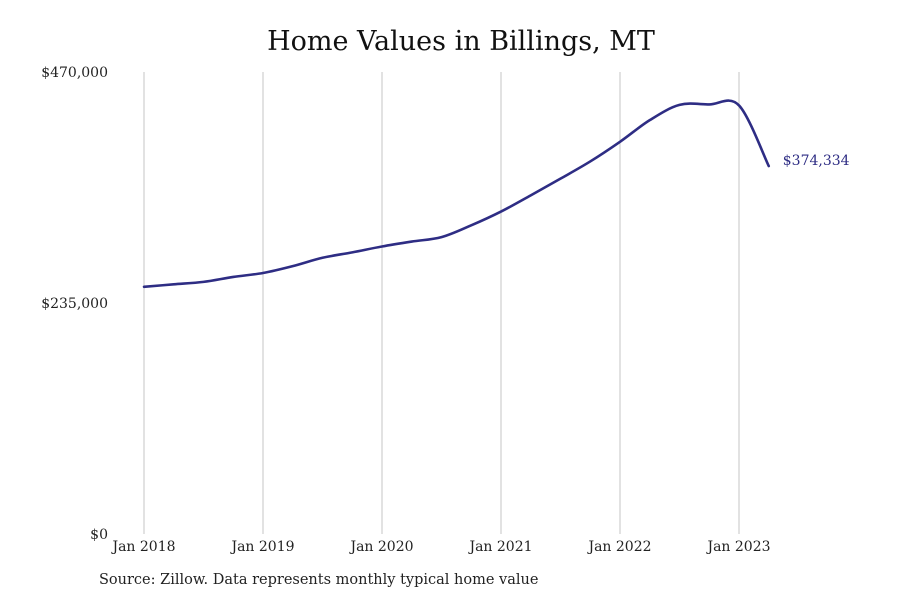 This screenshot has width=900, height=600. What do you see at coordinates (816, 161) in the screenshot?
I see `end-value-label: $374,334` at bounding box center [816, 161].